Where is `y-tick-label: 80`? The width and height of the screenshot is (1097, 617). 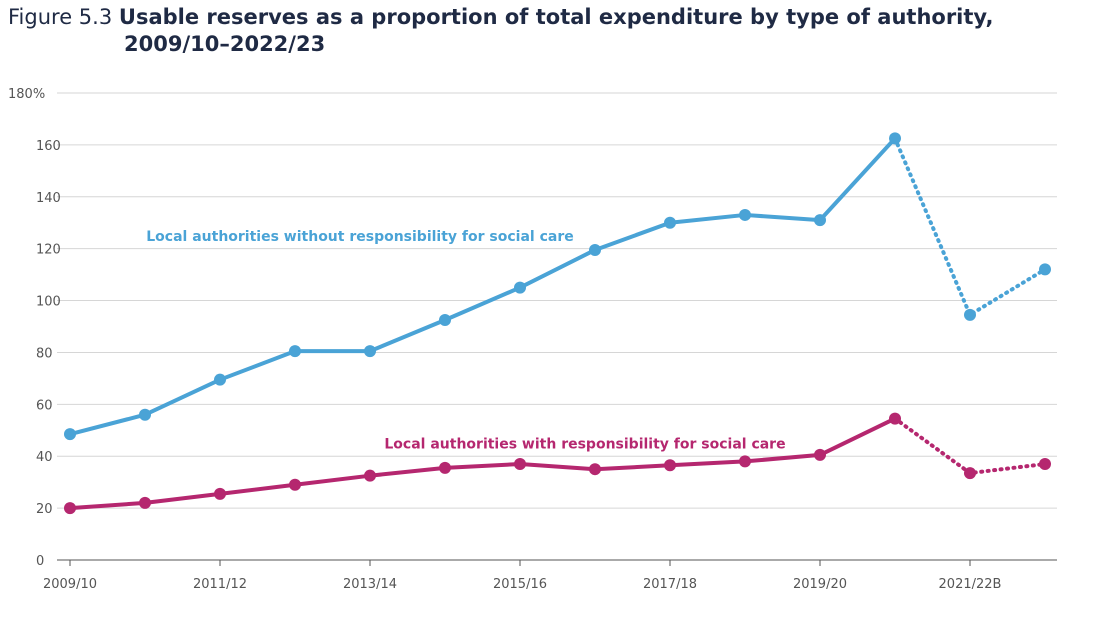 y-tick-label: 80 is located at coordinates (44, 353).